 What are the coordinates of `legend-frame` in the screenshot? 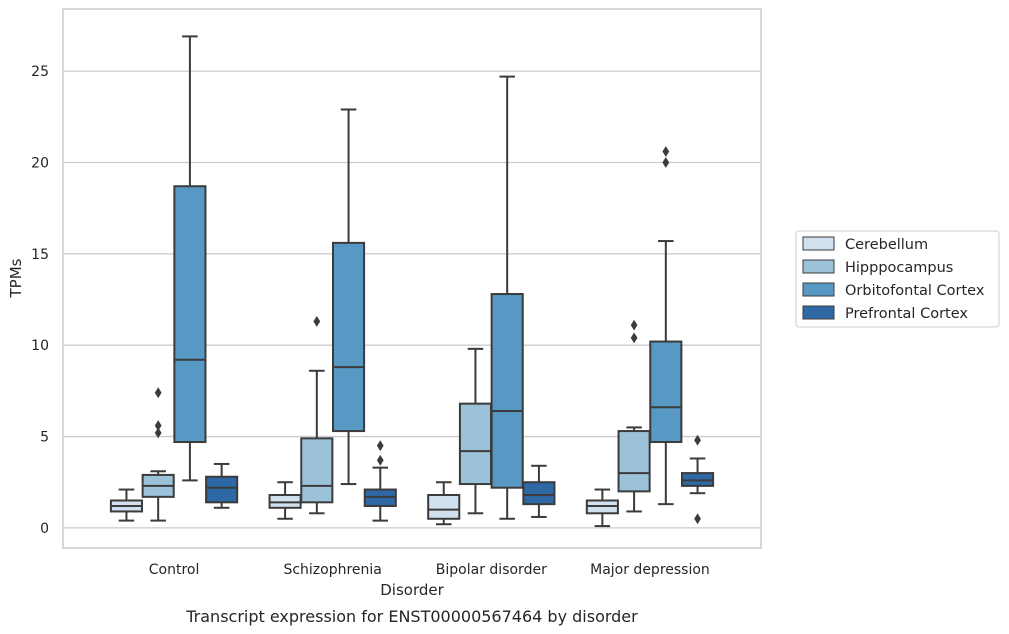 It's located at (897, 279).